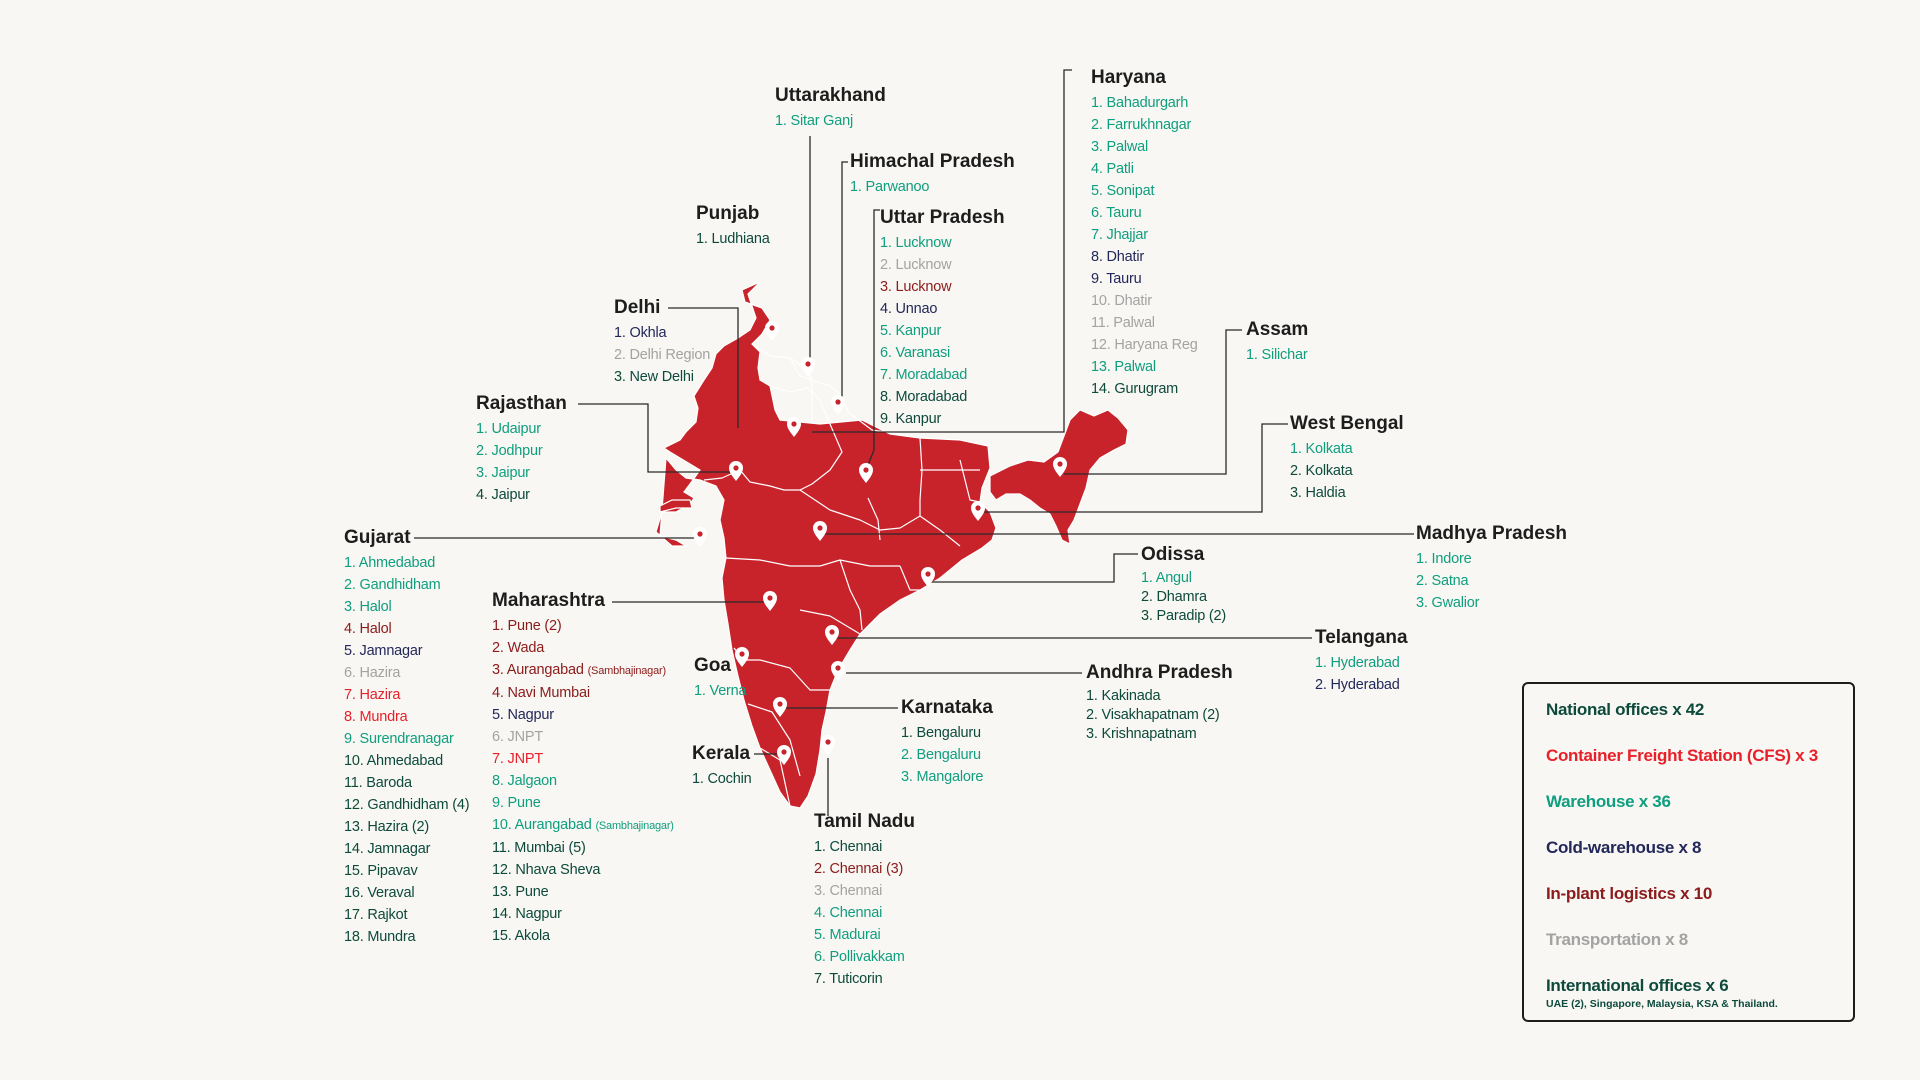 Image resolution: width=1920 pixels, height=1080 pixels. I want to click on location-item: 6. Varanasi, so click(942, 353).